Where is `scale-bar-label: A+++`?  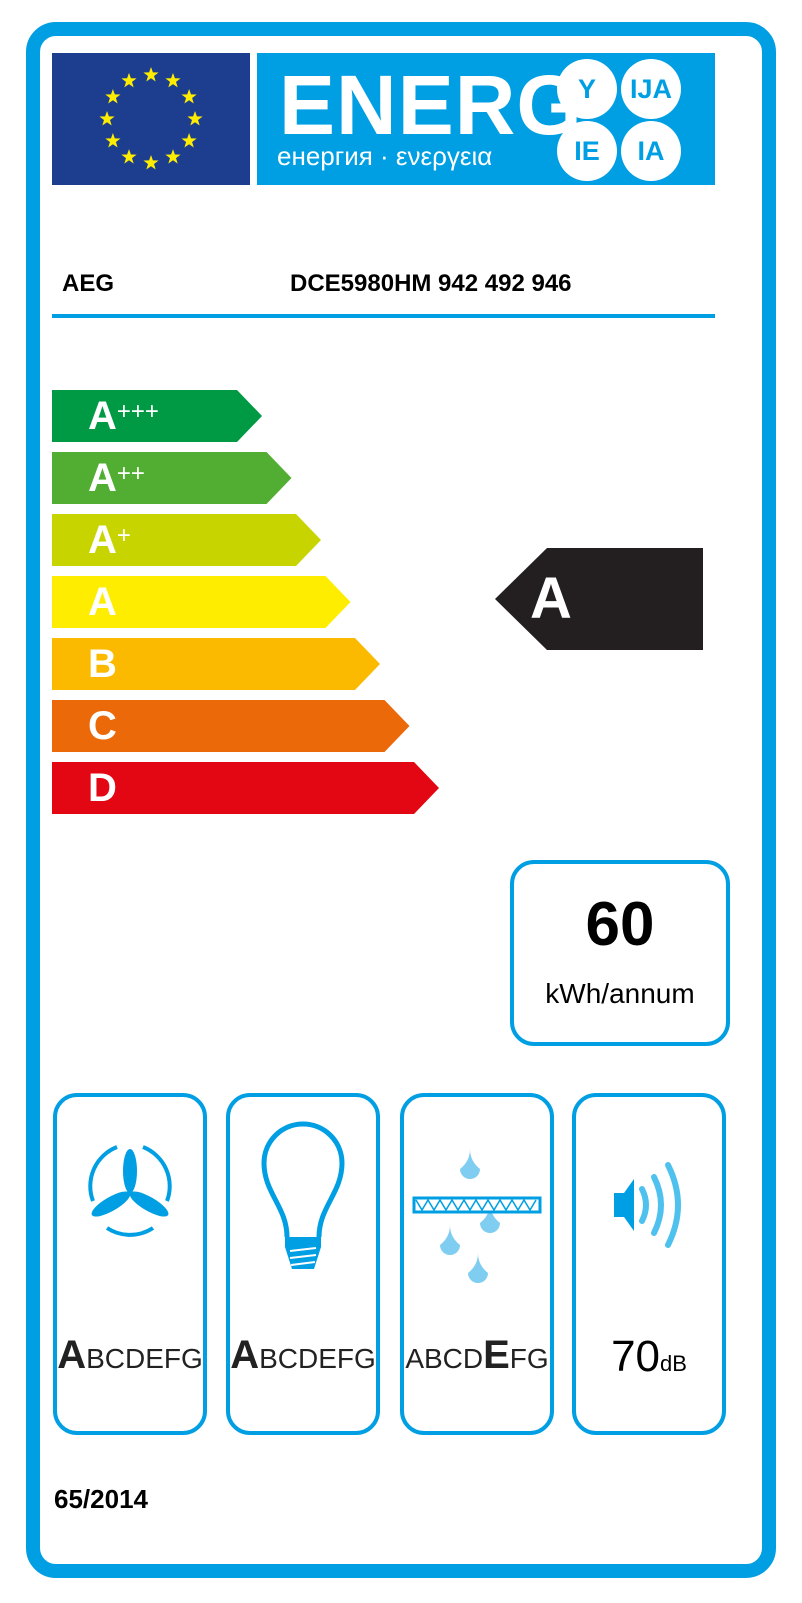 scale-bar-label: A+++ is located at coordinates (123, 416).